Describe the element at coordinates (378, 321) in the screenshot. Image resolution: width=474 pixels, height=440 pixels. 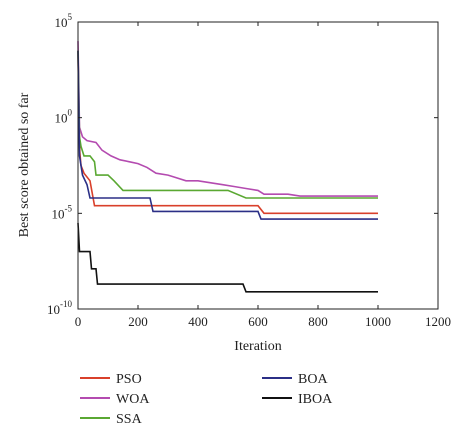
I see `x-tick-label: 1000` at that location.